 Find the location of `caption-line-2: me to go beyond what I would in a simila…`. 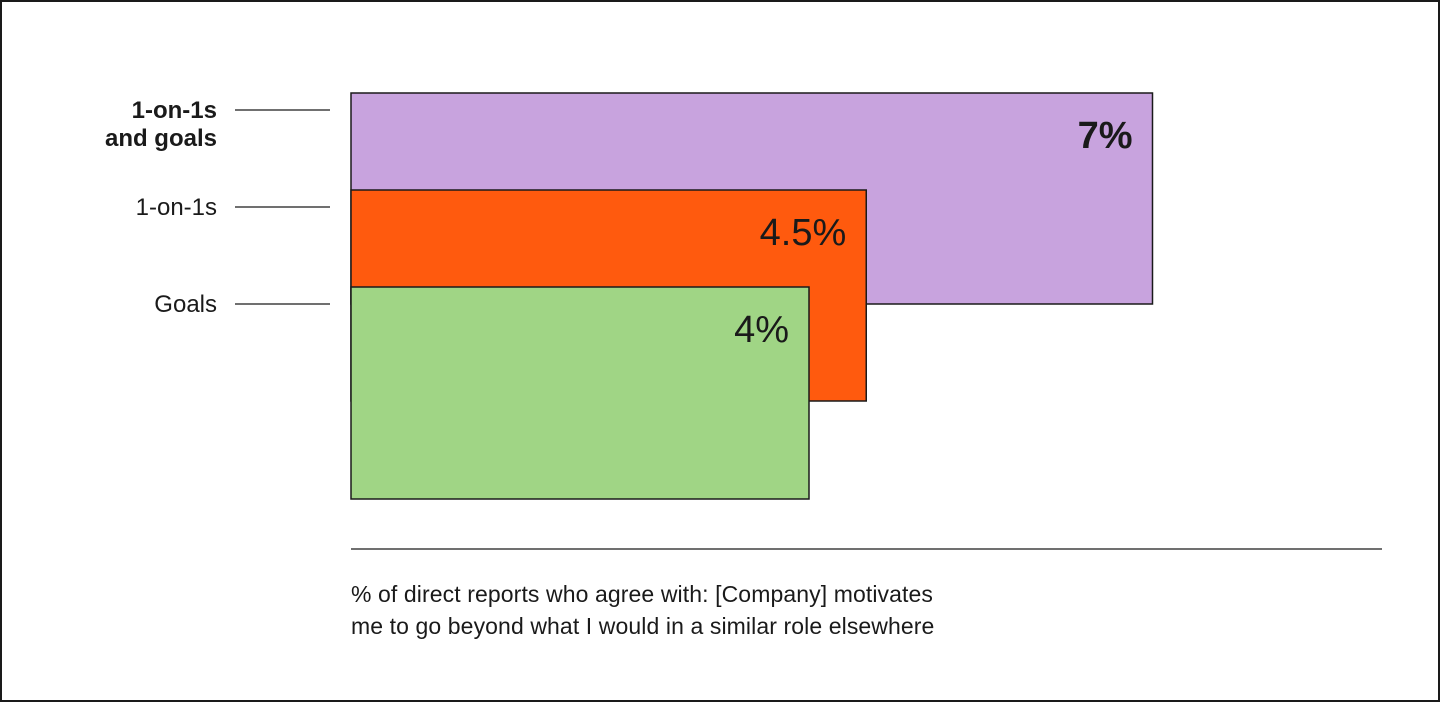

caption-line-2: me to go beyond what I would in a simila… is located at coordinates (643, 626).